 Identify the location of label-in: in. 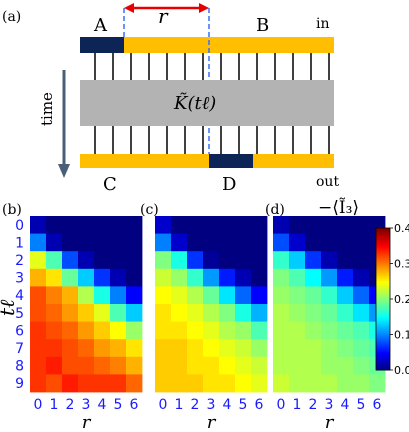
(323, 24).